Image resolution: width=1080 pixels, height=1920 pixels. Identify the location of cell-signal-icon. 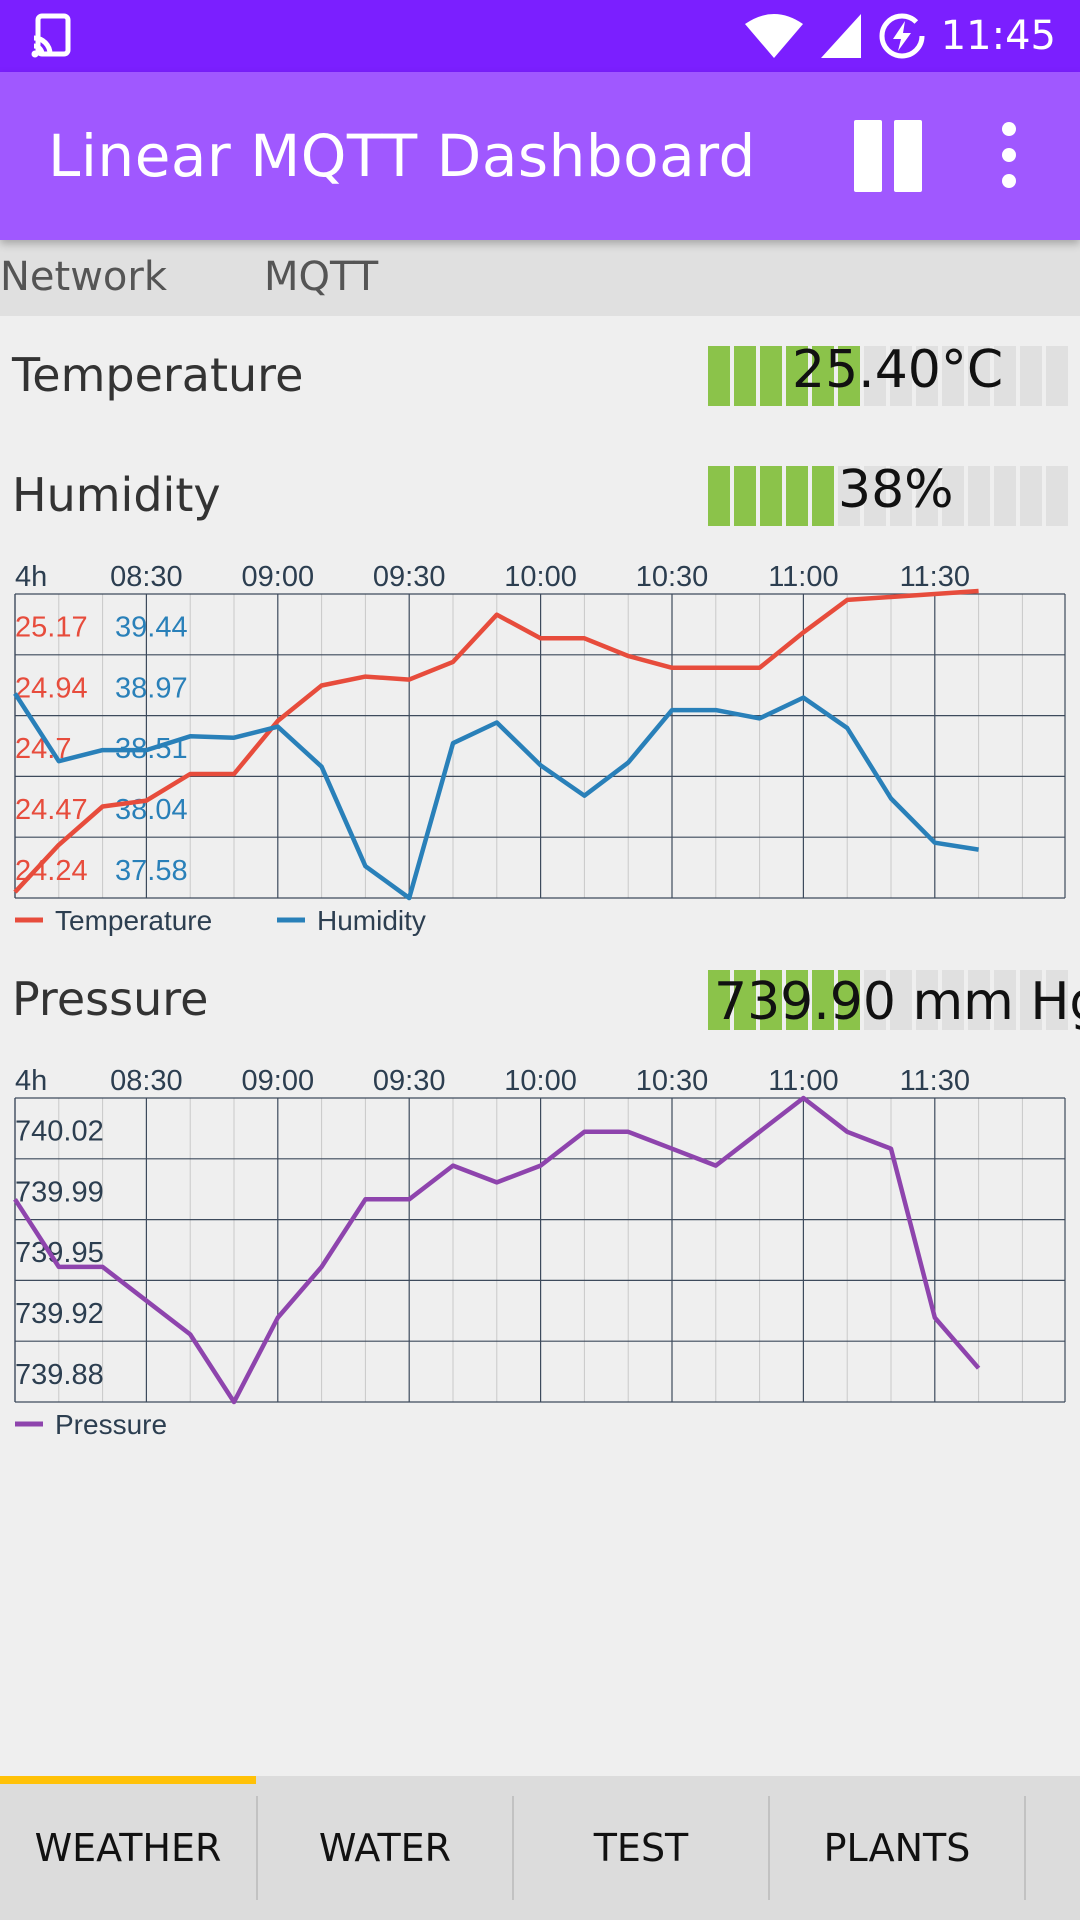
(840, 36).